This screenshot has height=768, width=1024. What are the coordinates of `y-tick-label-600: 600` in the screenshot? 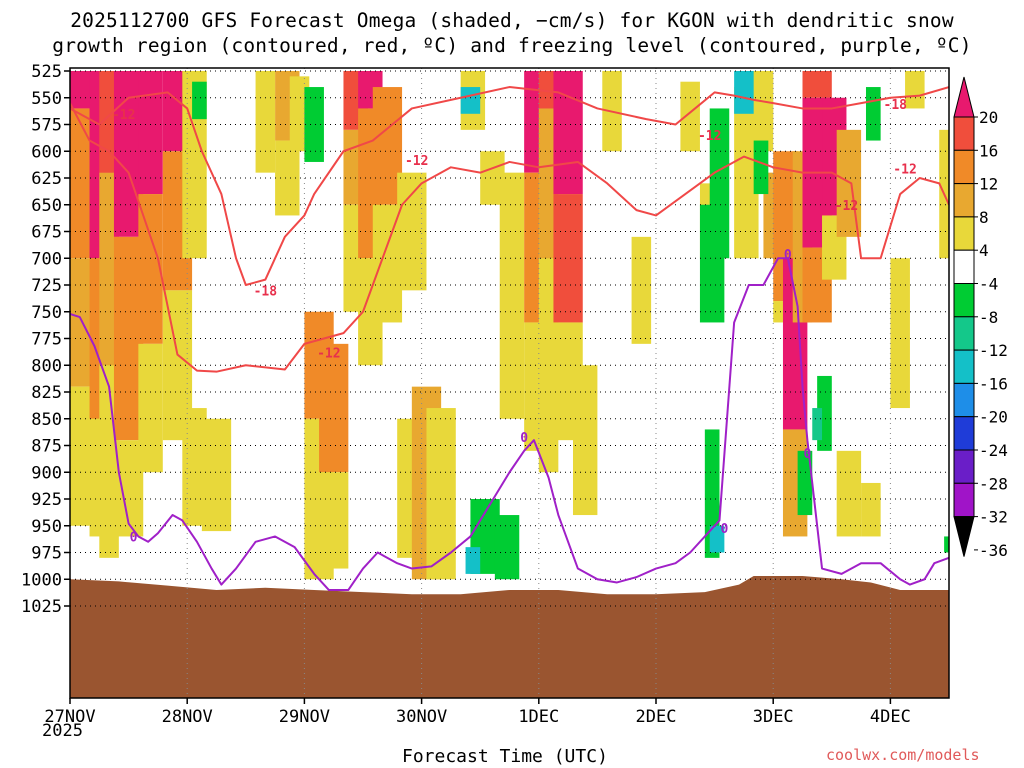 It's located at (46, 152).